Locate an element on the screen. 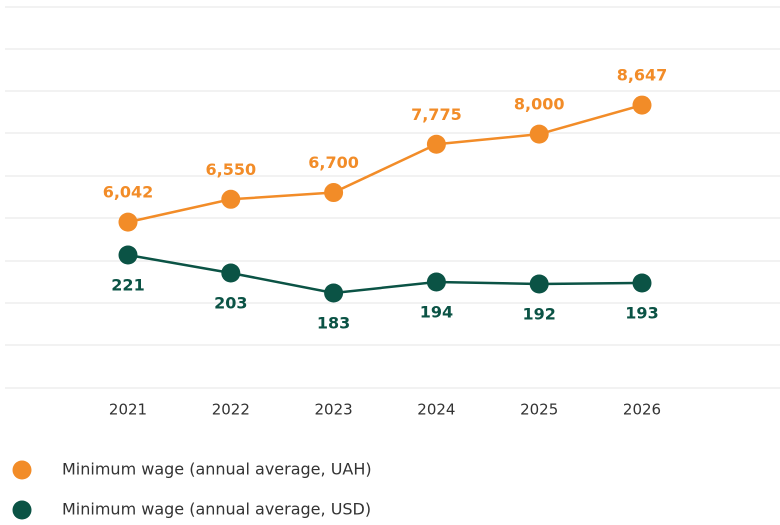  data-label: 6,042 is located at coordinates (128, 192).